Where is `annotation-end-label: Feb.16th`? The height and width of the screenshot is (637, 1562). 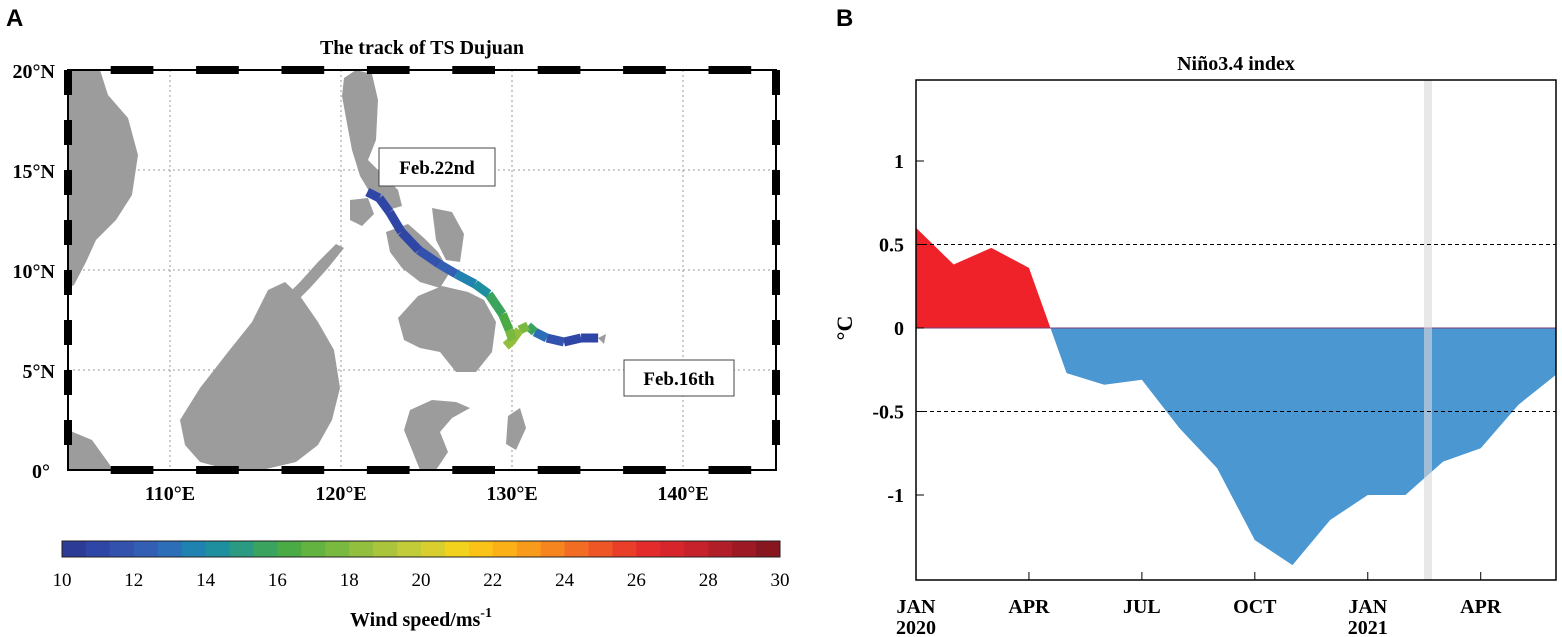
annotation-end-label: Feb.16th is located at coordinates (679, 379).